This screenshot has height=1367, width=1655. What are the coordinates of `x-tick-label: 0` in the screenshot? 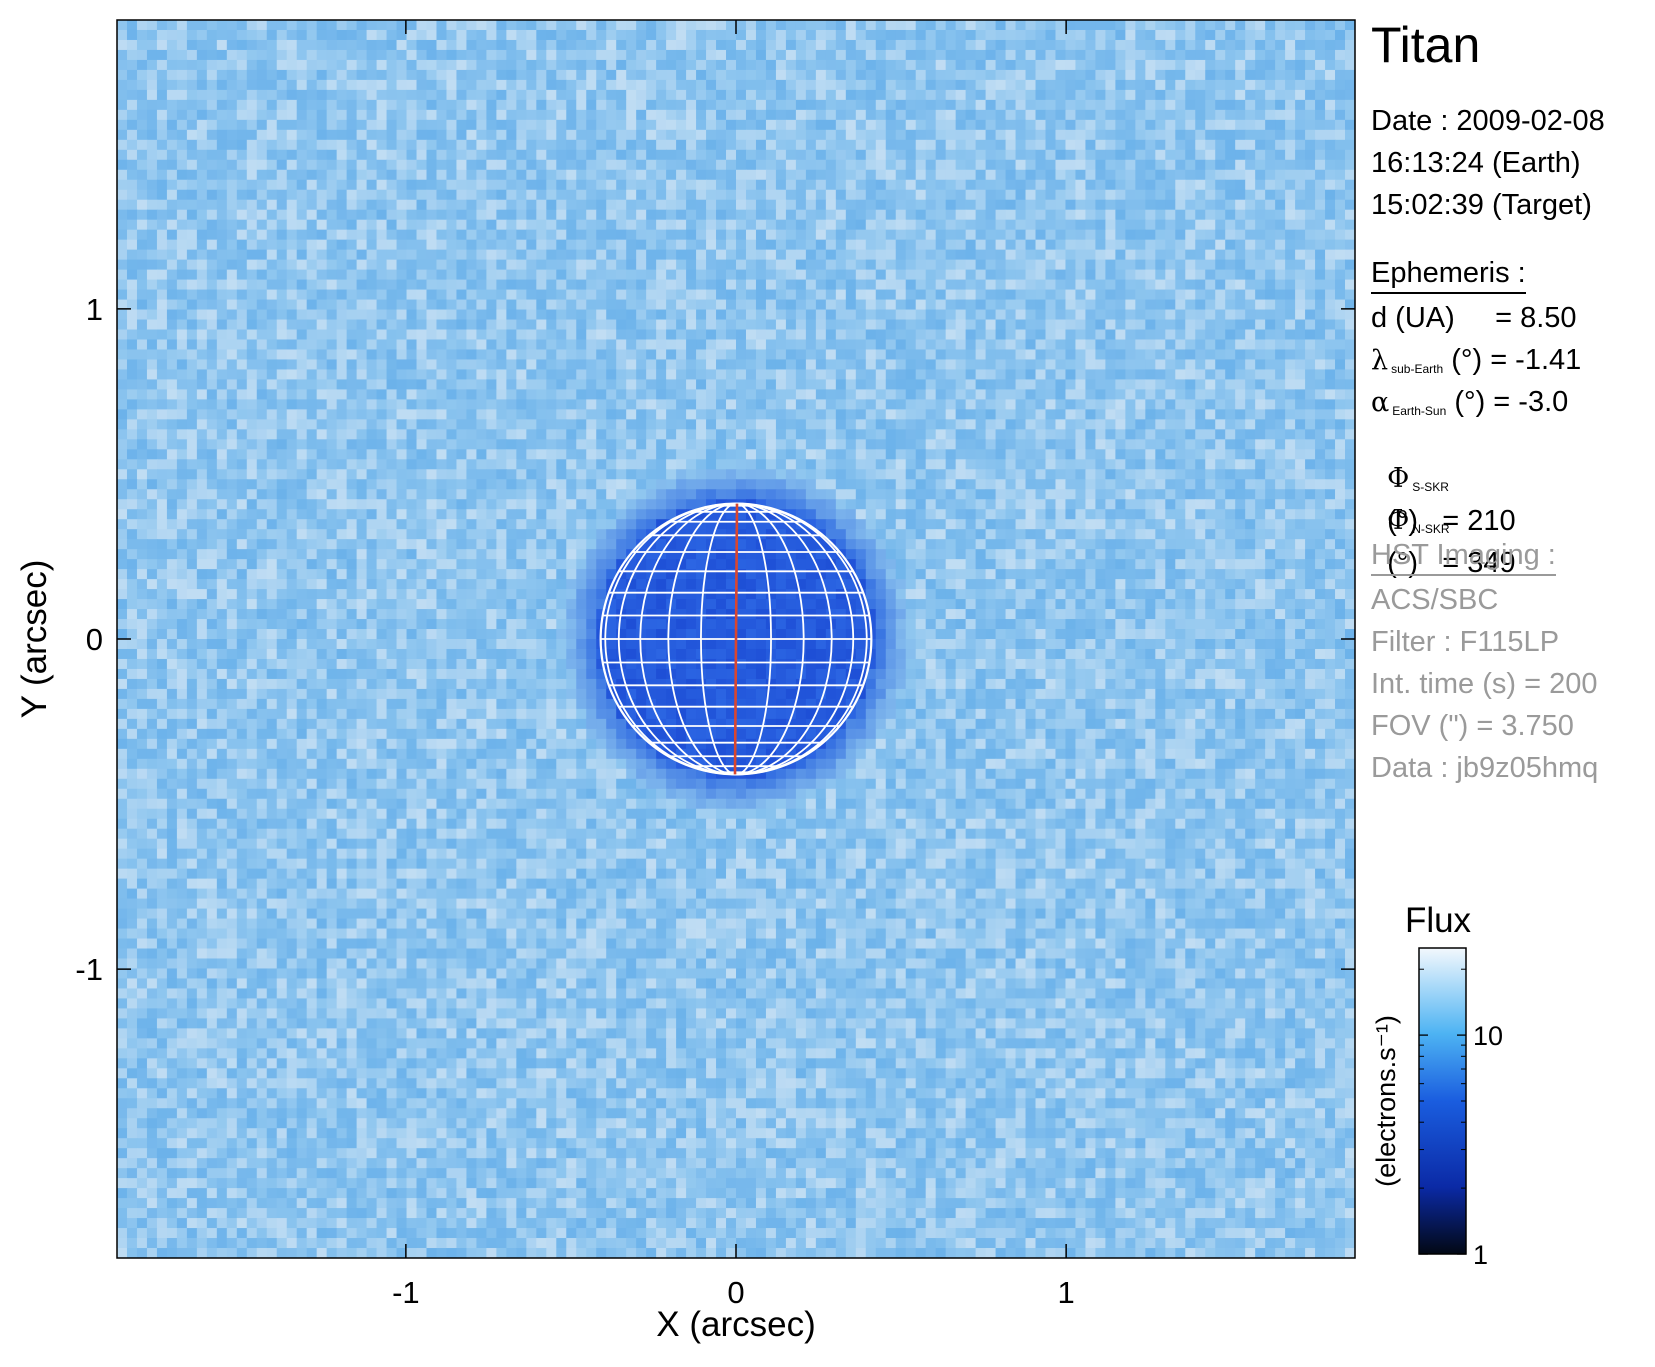 It's located at (735, 1292).